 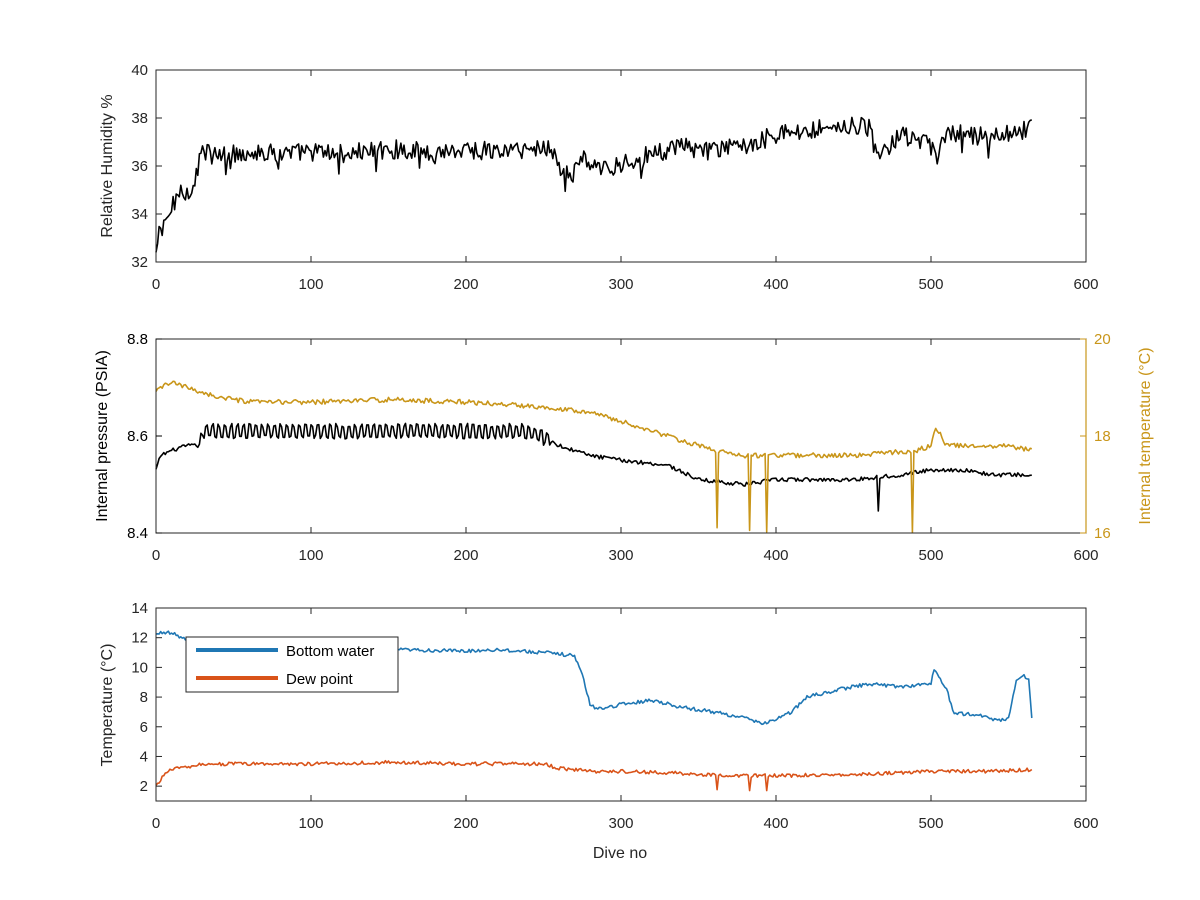 What do you see at coordinates (620, 284) in the screenshot?
I see `humidity-xtick-label-300: 300` at bounding box center [620, 284].